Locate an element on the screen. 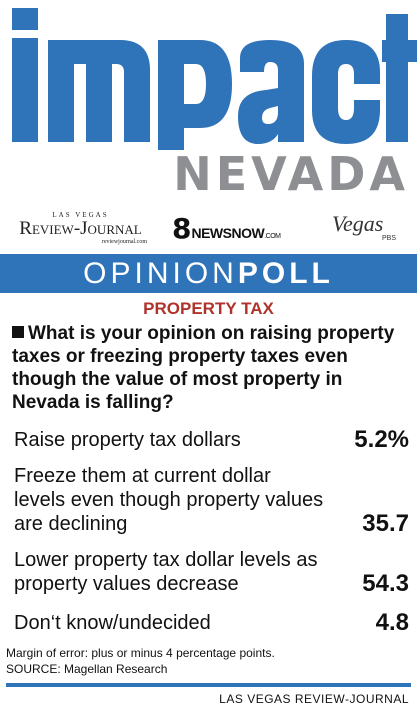 The height and width of the screenshot is (720, 417). banner-poll: POLL is located at coordinates (285, 273).